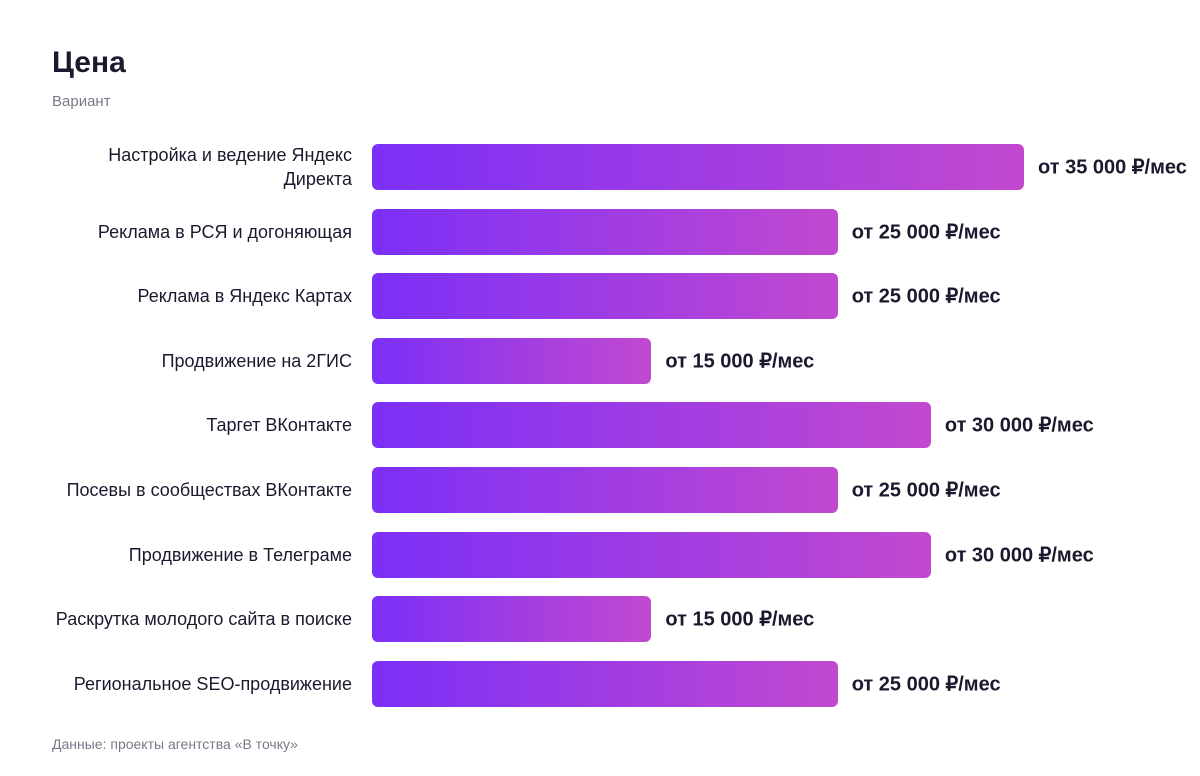 The image size is (1200, 776). I want to click on y-tick-label: Раскрутка молодого сайта в поиске, so click(203, 619).